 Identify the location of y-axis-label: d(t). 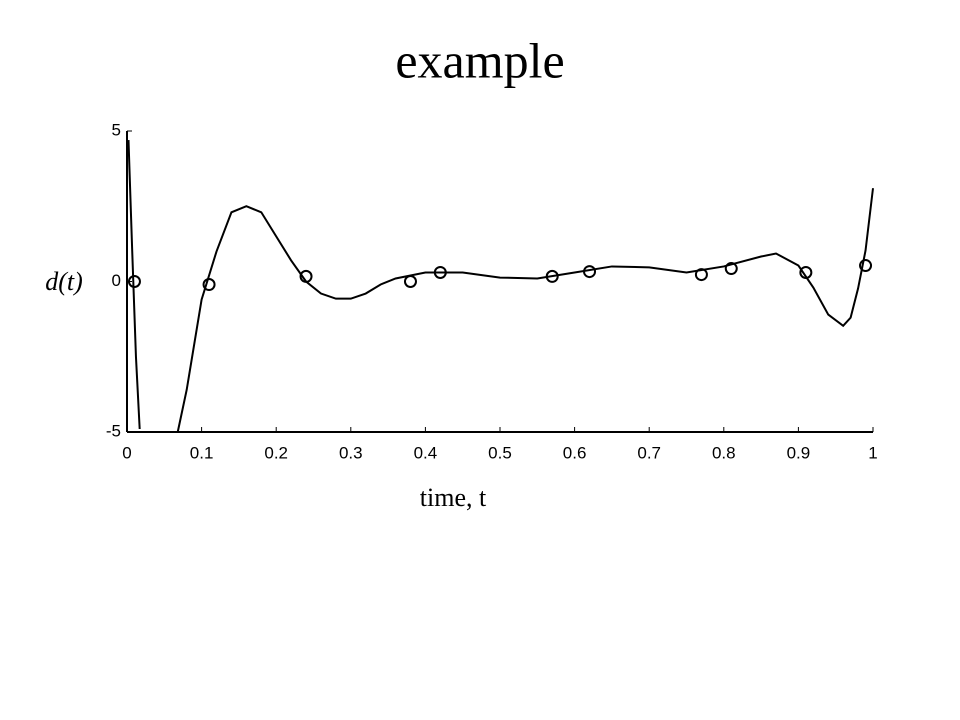
(64, 281).